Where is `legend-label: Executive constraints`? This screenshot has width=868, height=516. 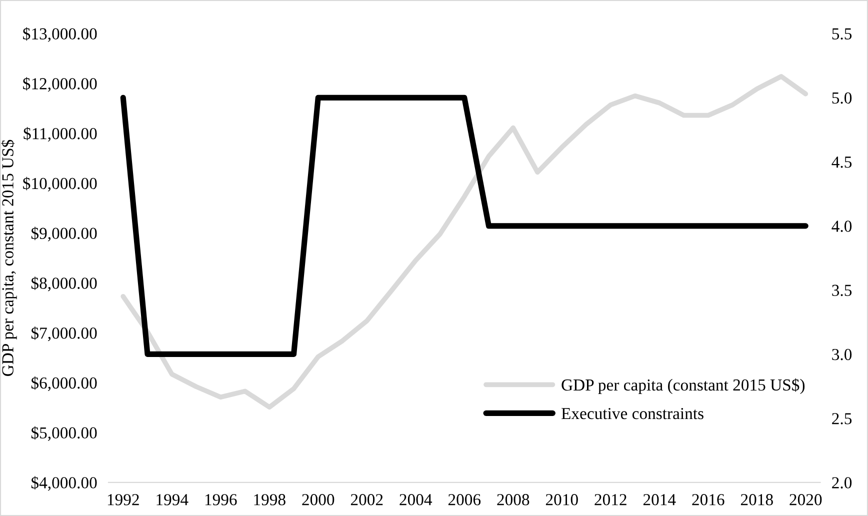 legend-label: Executive constraints is located at coordinates (633, 414).